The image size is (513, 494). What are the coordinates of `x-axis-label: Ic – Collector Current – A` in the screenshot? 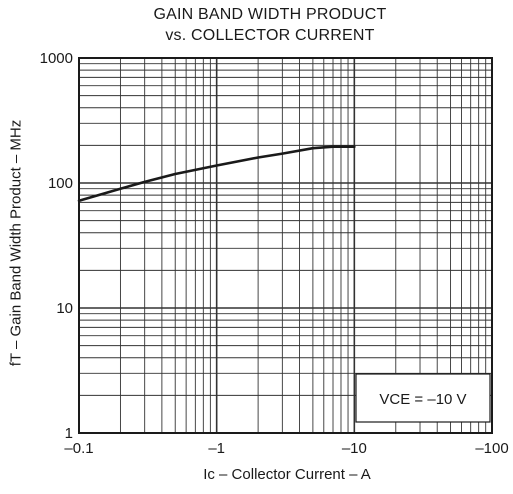 It's located at (287, 474).